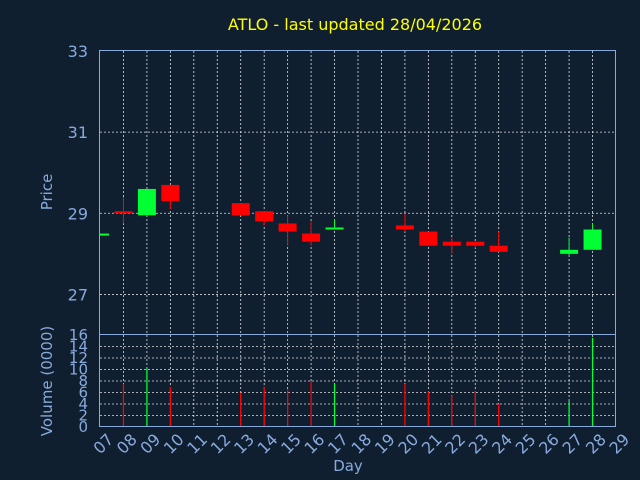 This screenshot has width=640, height=480. What do you see at coordinates (83, 393) in the screenshot?
I see `volume-y-tick-label: 6` at bounding box center [83, 393].